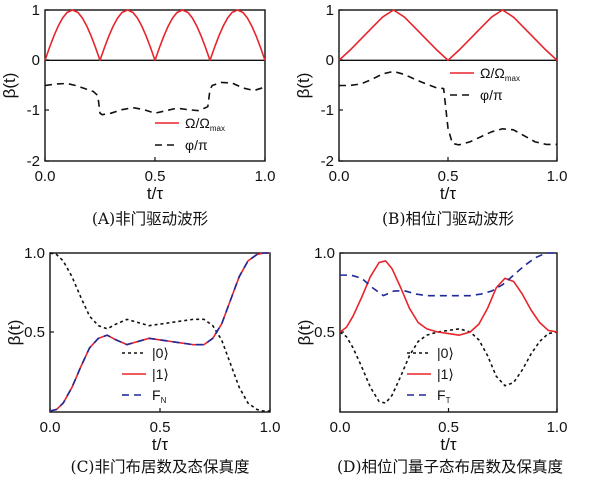  I want to click on legend-label: FT, so click(444, 396).